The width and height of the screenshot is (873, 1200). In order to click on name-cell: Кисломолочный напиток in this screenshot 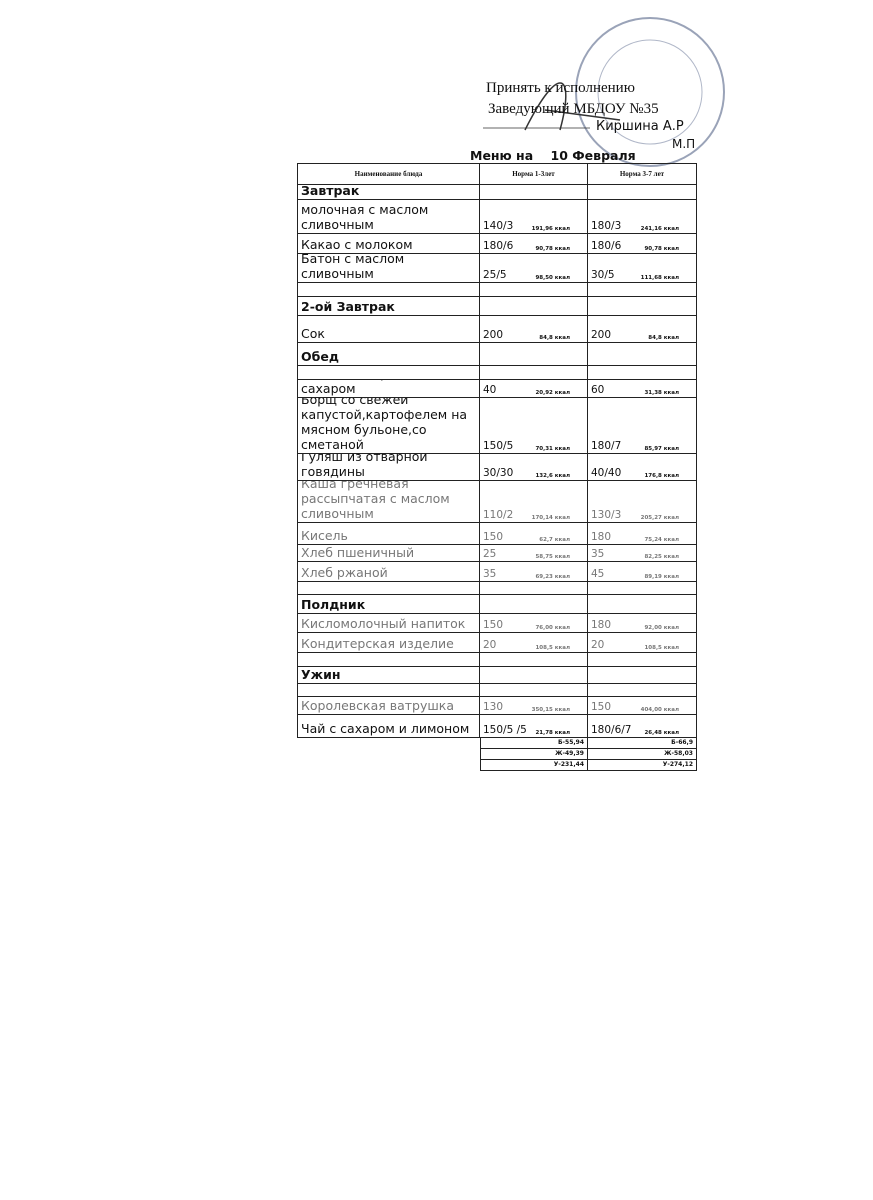, I will do `click(388, 623)`.